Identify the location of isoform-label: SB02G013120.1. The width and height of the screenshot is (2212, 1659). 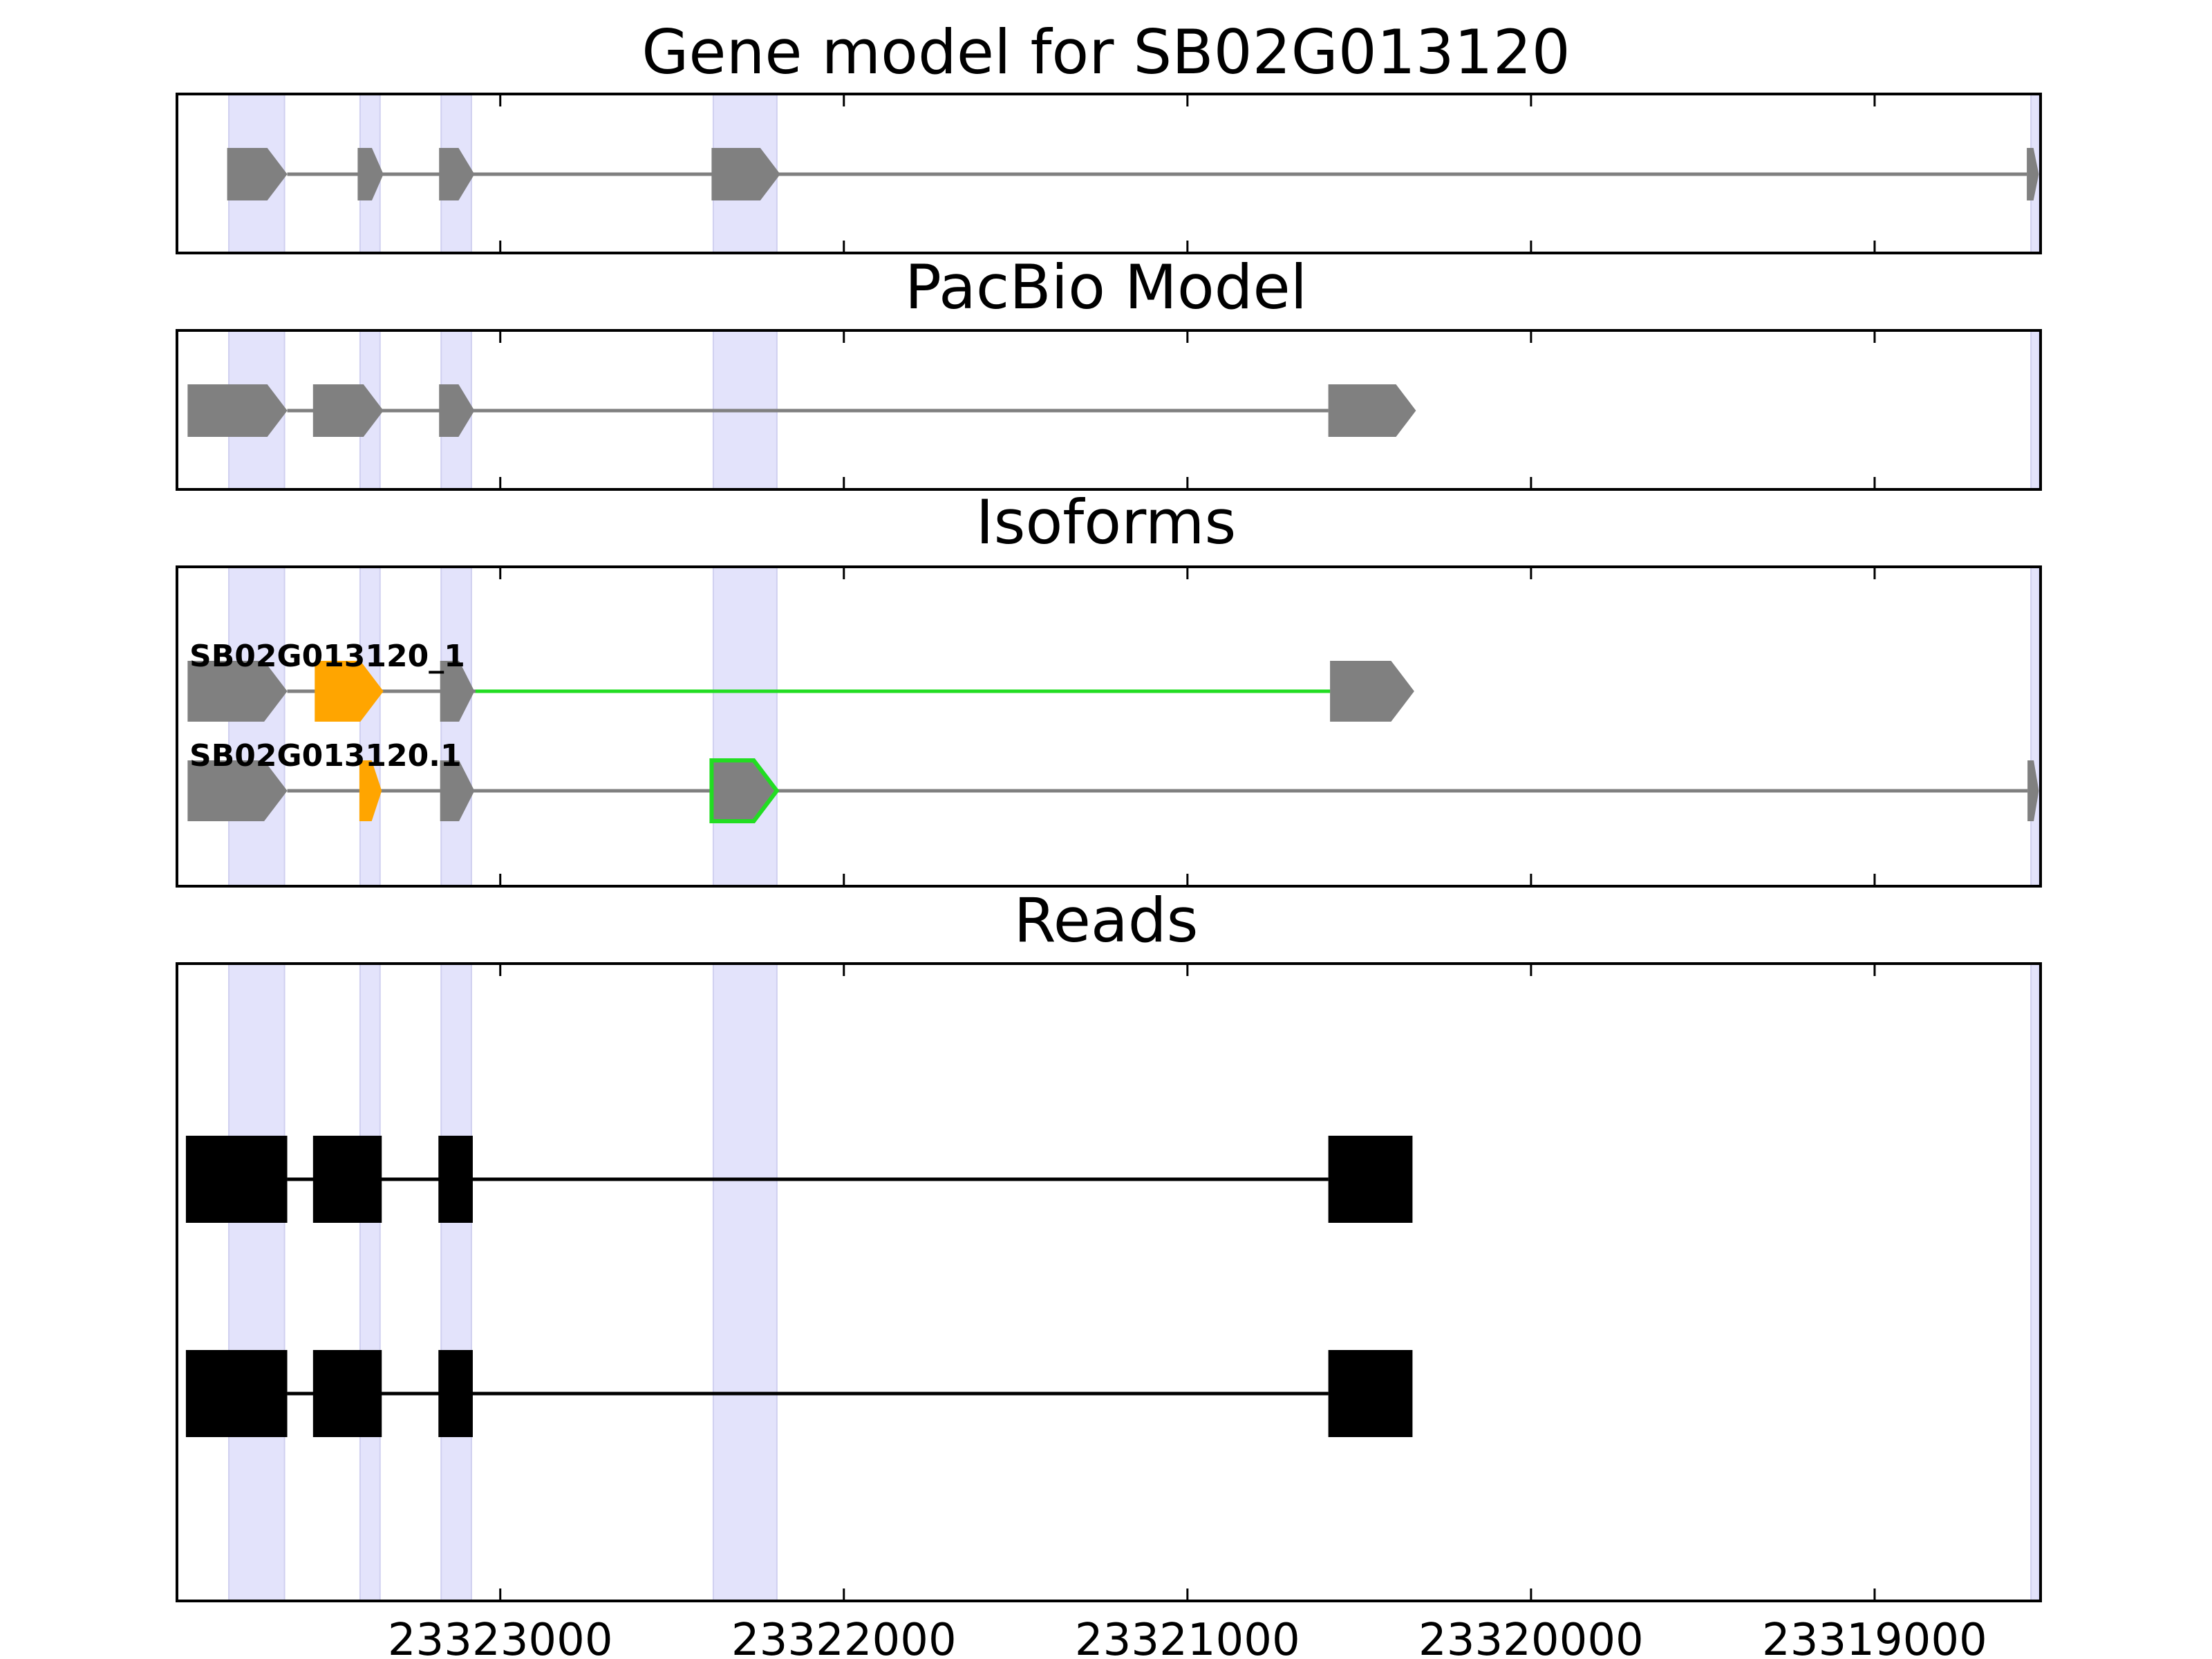
(325, 756).